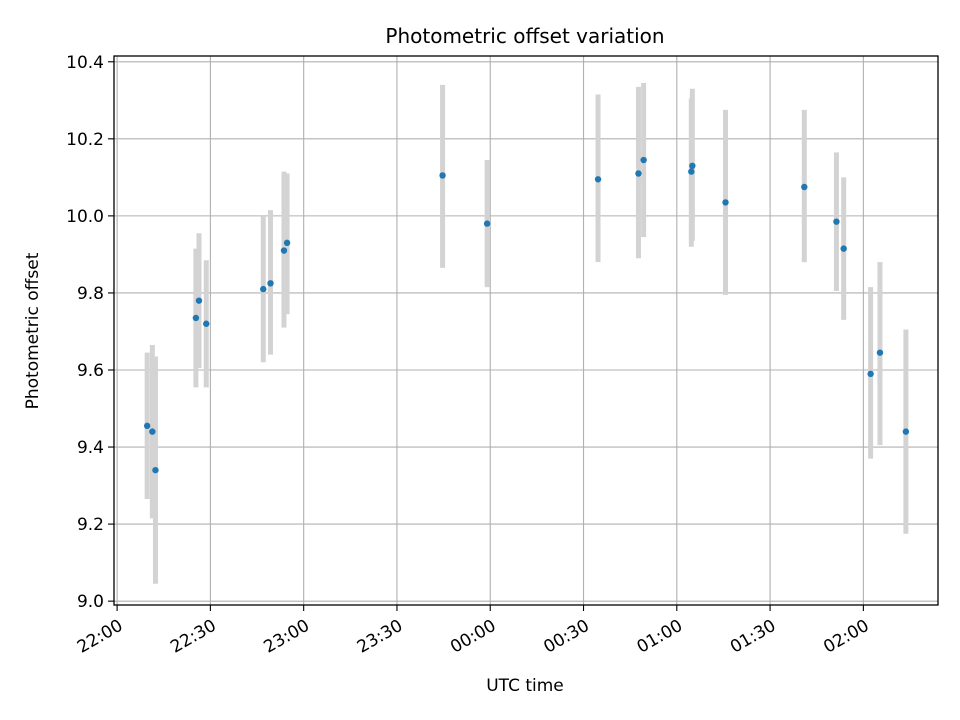 This screenshot has height=720, width=960. I want to click on y-tick-label: 9.0, so click(90, 602).